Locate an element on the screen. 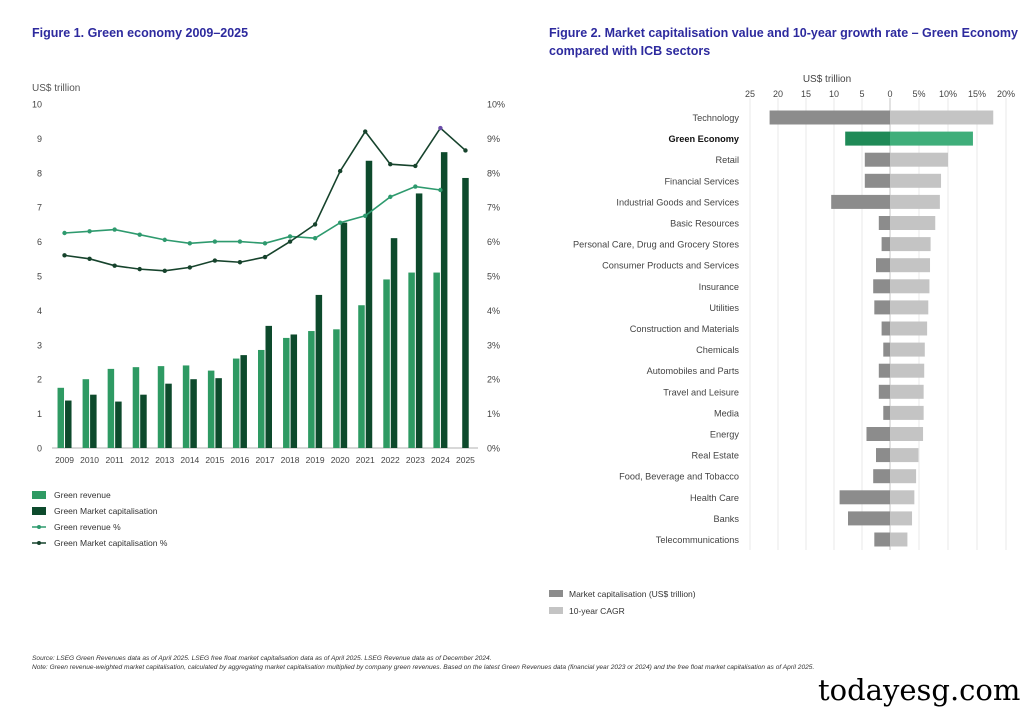 Image resolution: width=1024 pixels, height=708 pixels. legend-label-green-revenue-pct: Green revenue % is located at coordinates (87, 527).